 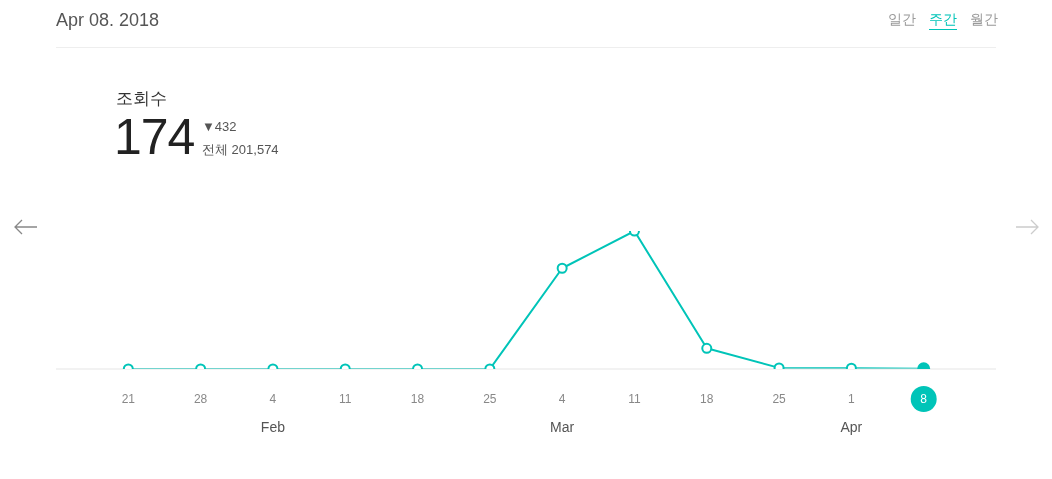 What do you see at coordinates (200, 399) in the screenshot?
I see `x-tick-label: 28` at bounding box center [200, 399].